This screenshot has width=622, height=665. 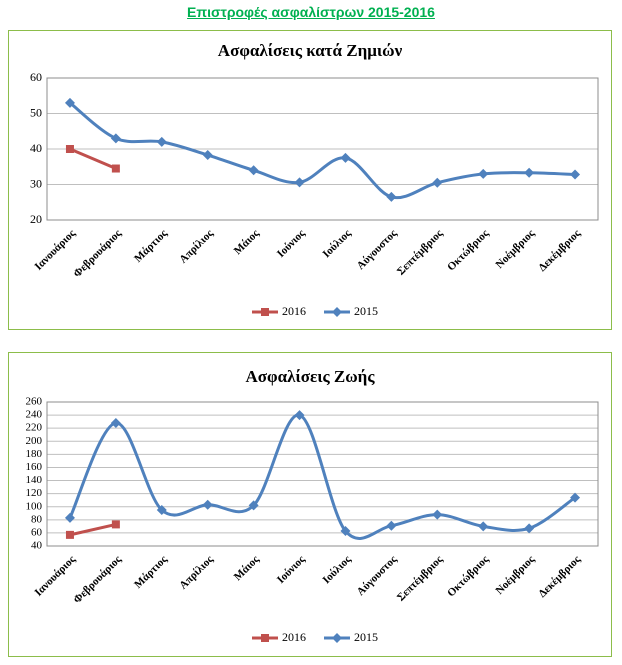 I want to click on y-tick-label: 220, so click(x=34, y=428).